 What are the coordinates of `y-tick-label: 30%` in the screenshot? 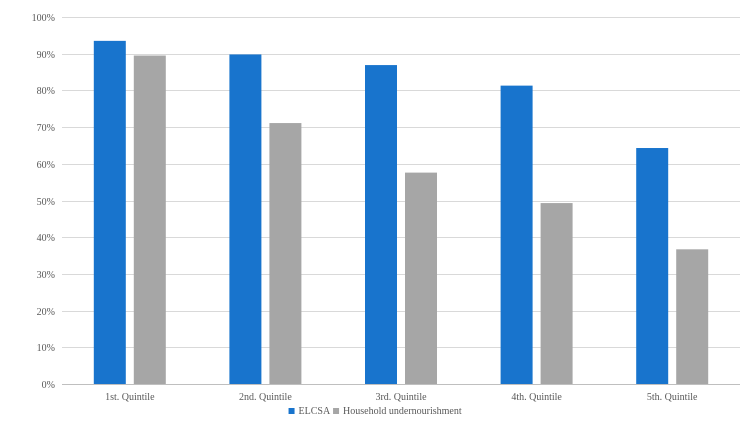 It's located at (46, 275).